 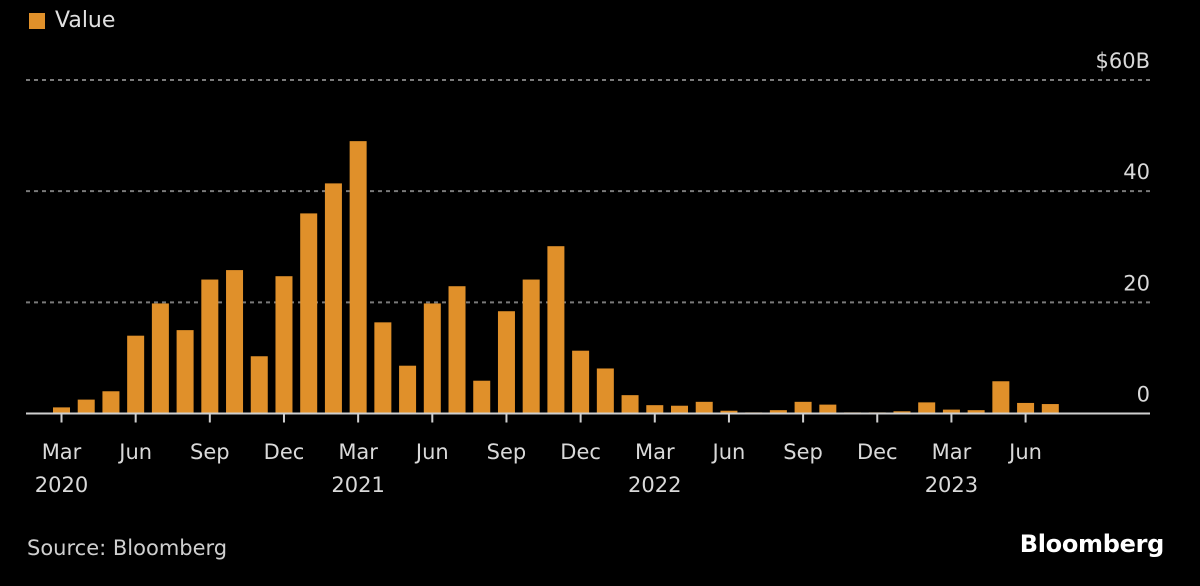 I want to click on y-tick-label: $60B, so click(x=1123, y=61).